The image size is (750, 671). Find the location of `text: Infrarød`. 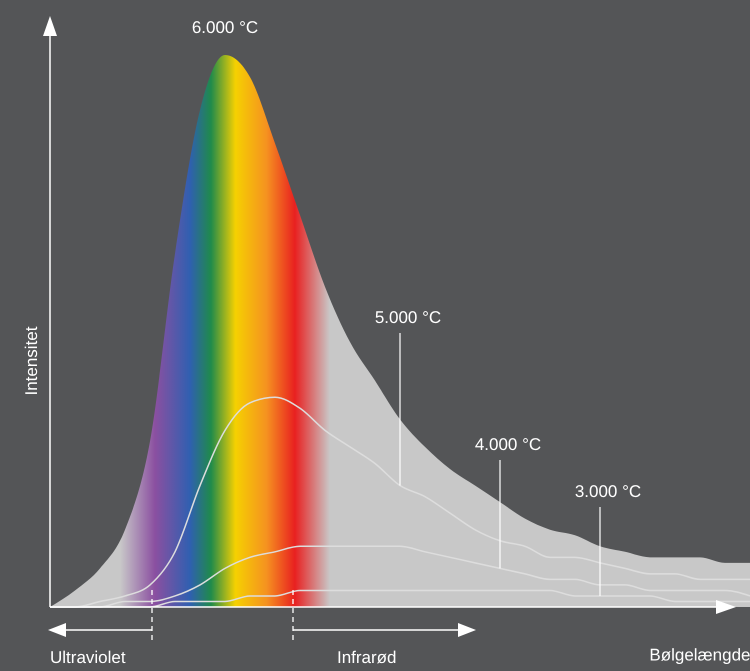

text: Infrarød is located at coordinates (367, 658).